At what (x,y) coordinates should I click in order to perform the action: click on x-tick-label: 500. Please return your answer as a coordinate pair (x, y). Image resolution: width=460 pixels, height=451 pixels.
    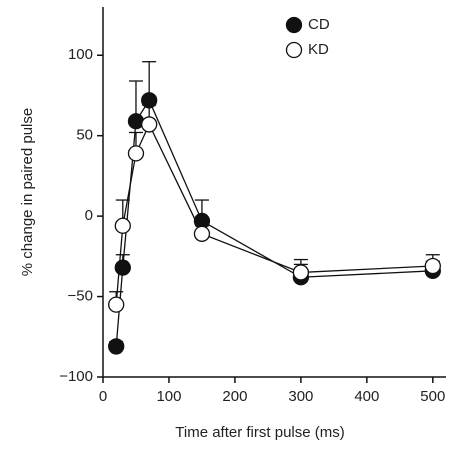
    Looking at the image, I should click on (432, 396).